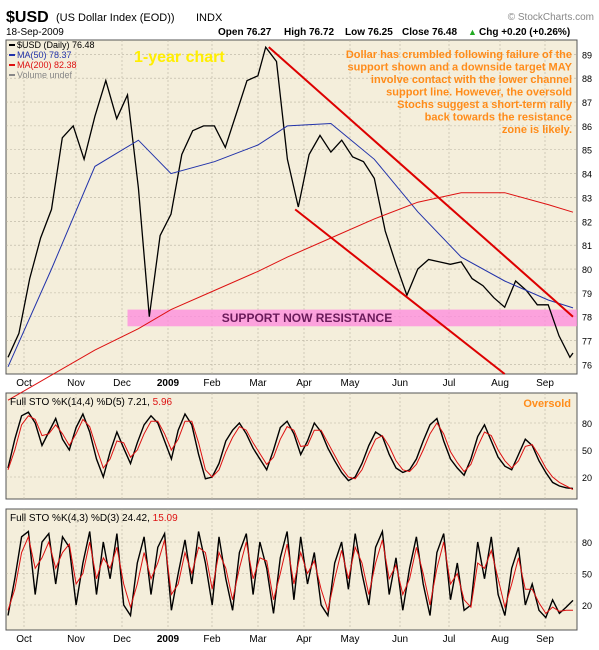 The height and width of the screenshot is (650, 599). Describe the element at coordinates (56, 45) in the screenshot. I see `legend-entry: $USD (Daily) 76.48` at that location.